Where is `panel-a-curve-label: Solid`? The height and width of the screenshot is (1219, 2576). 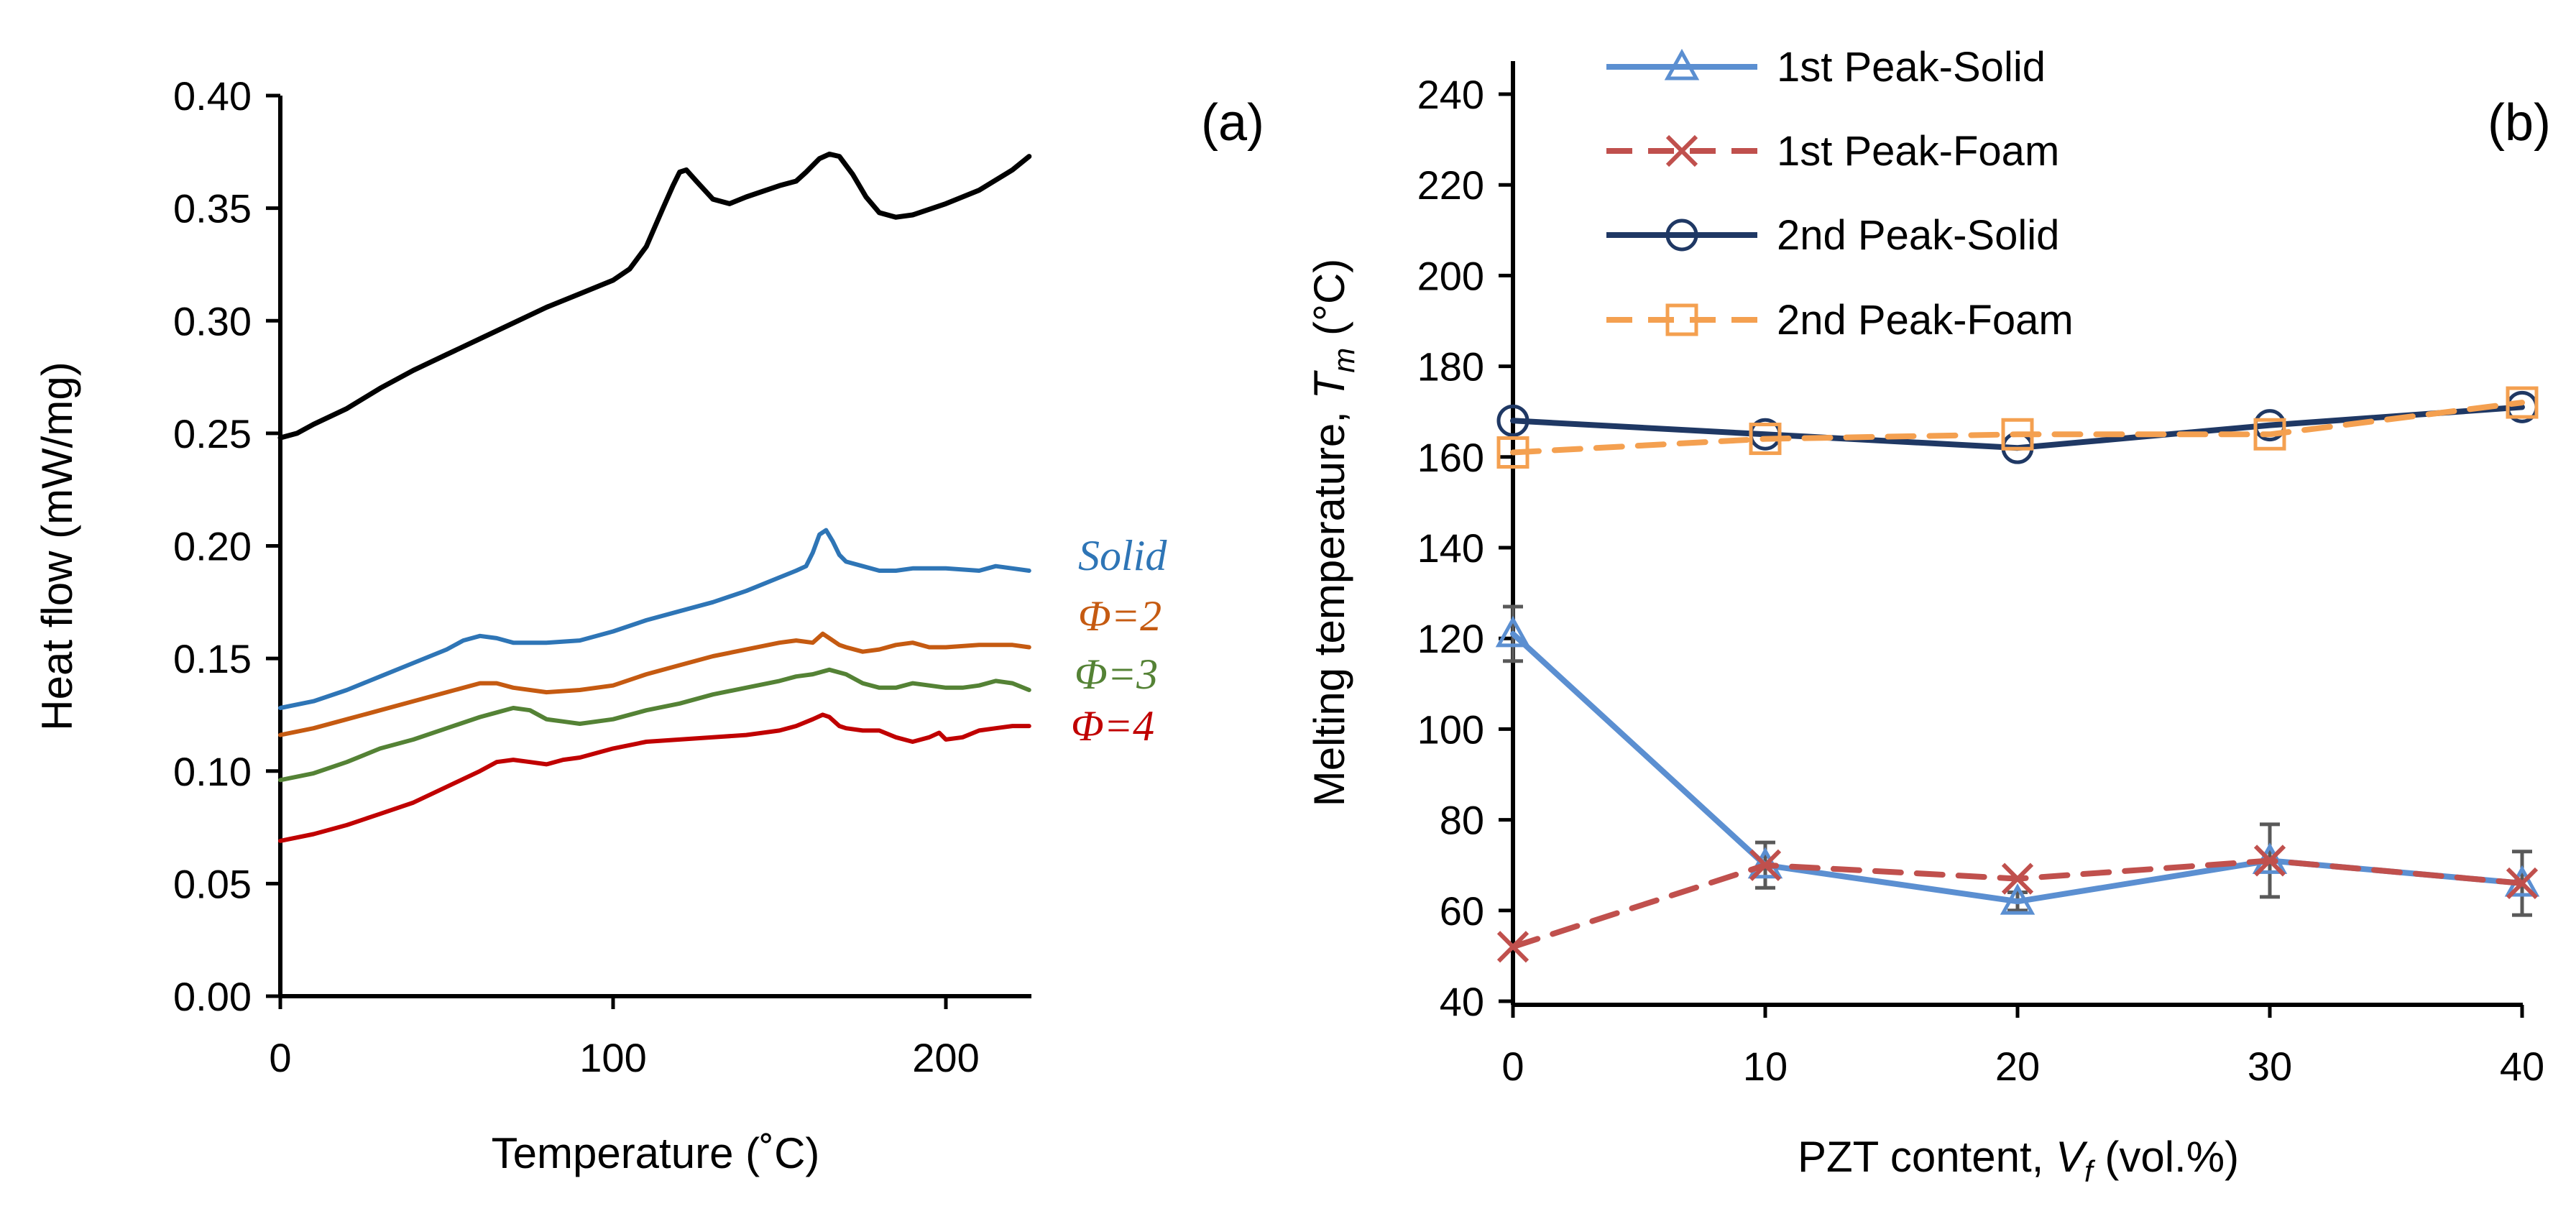 panel-a-curve-label: Solid is located at coordinates (1122, 555).